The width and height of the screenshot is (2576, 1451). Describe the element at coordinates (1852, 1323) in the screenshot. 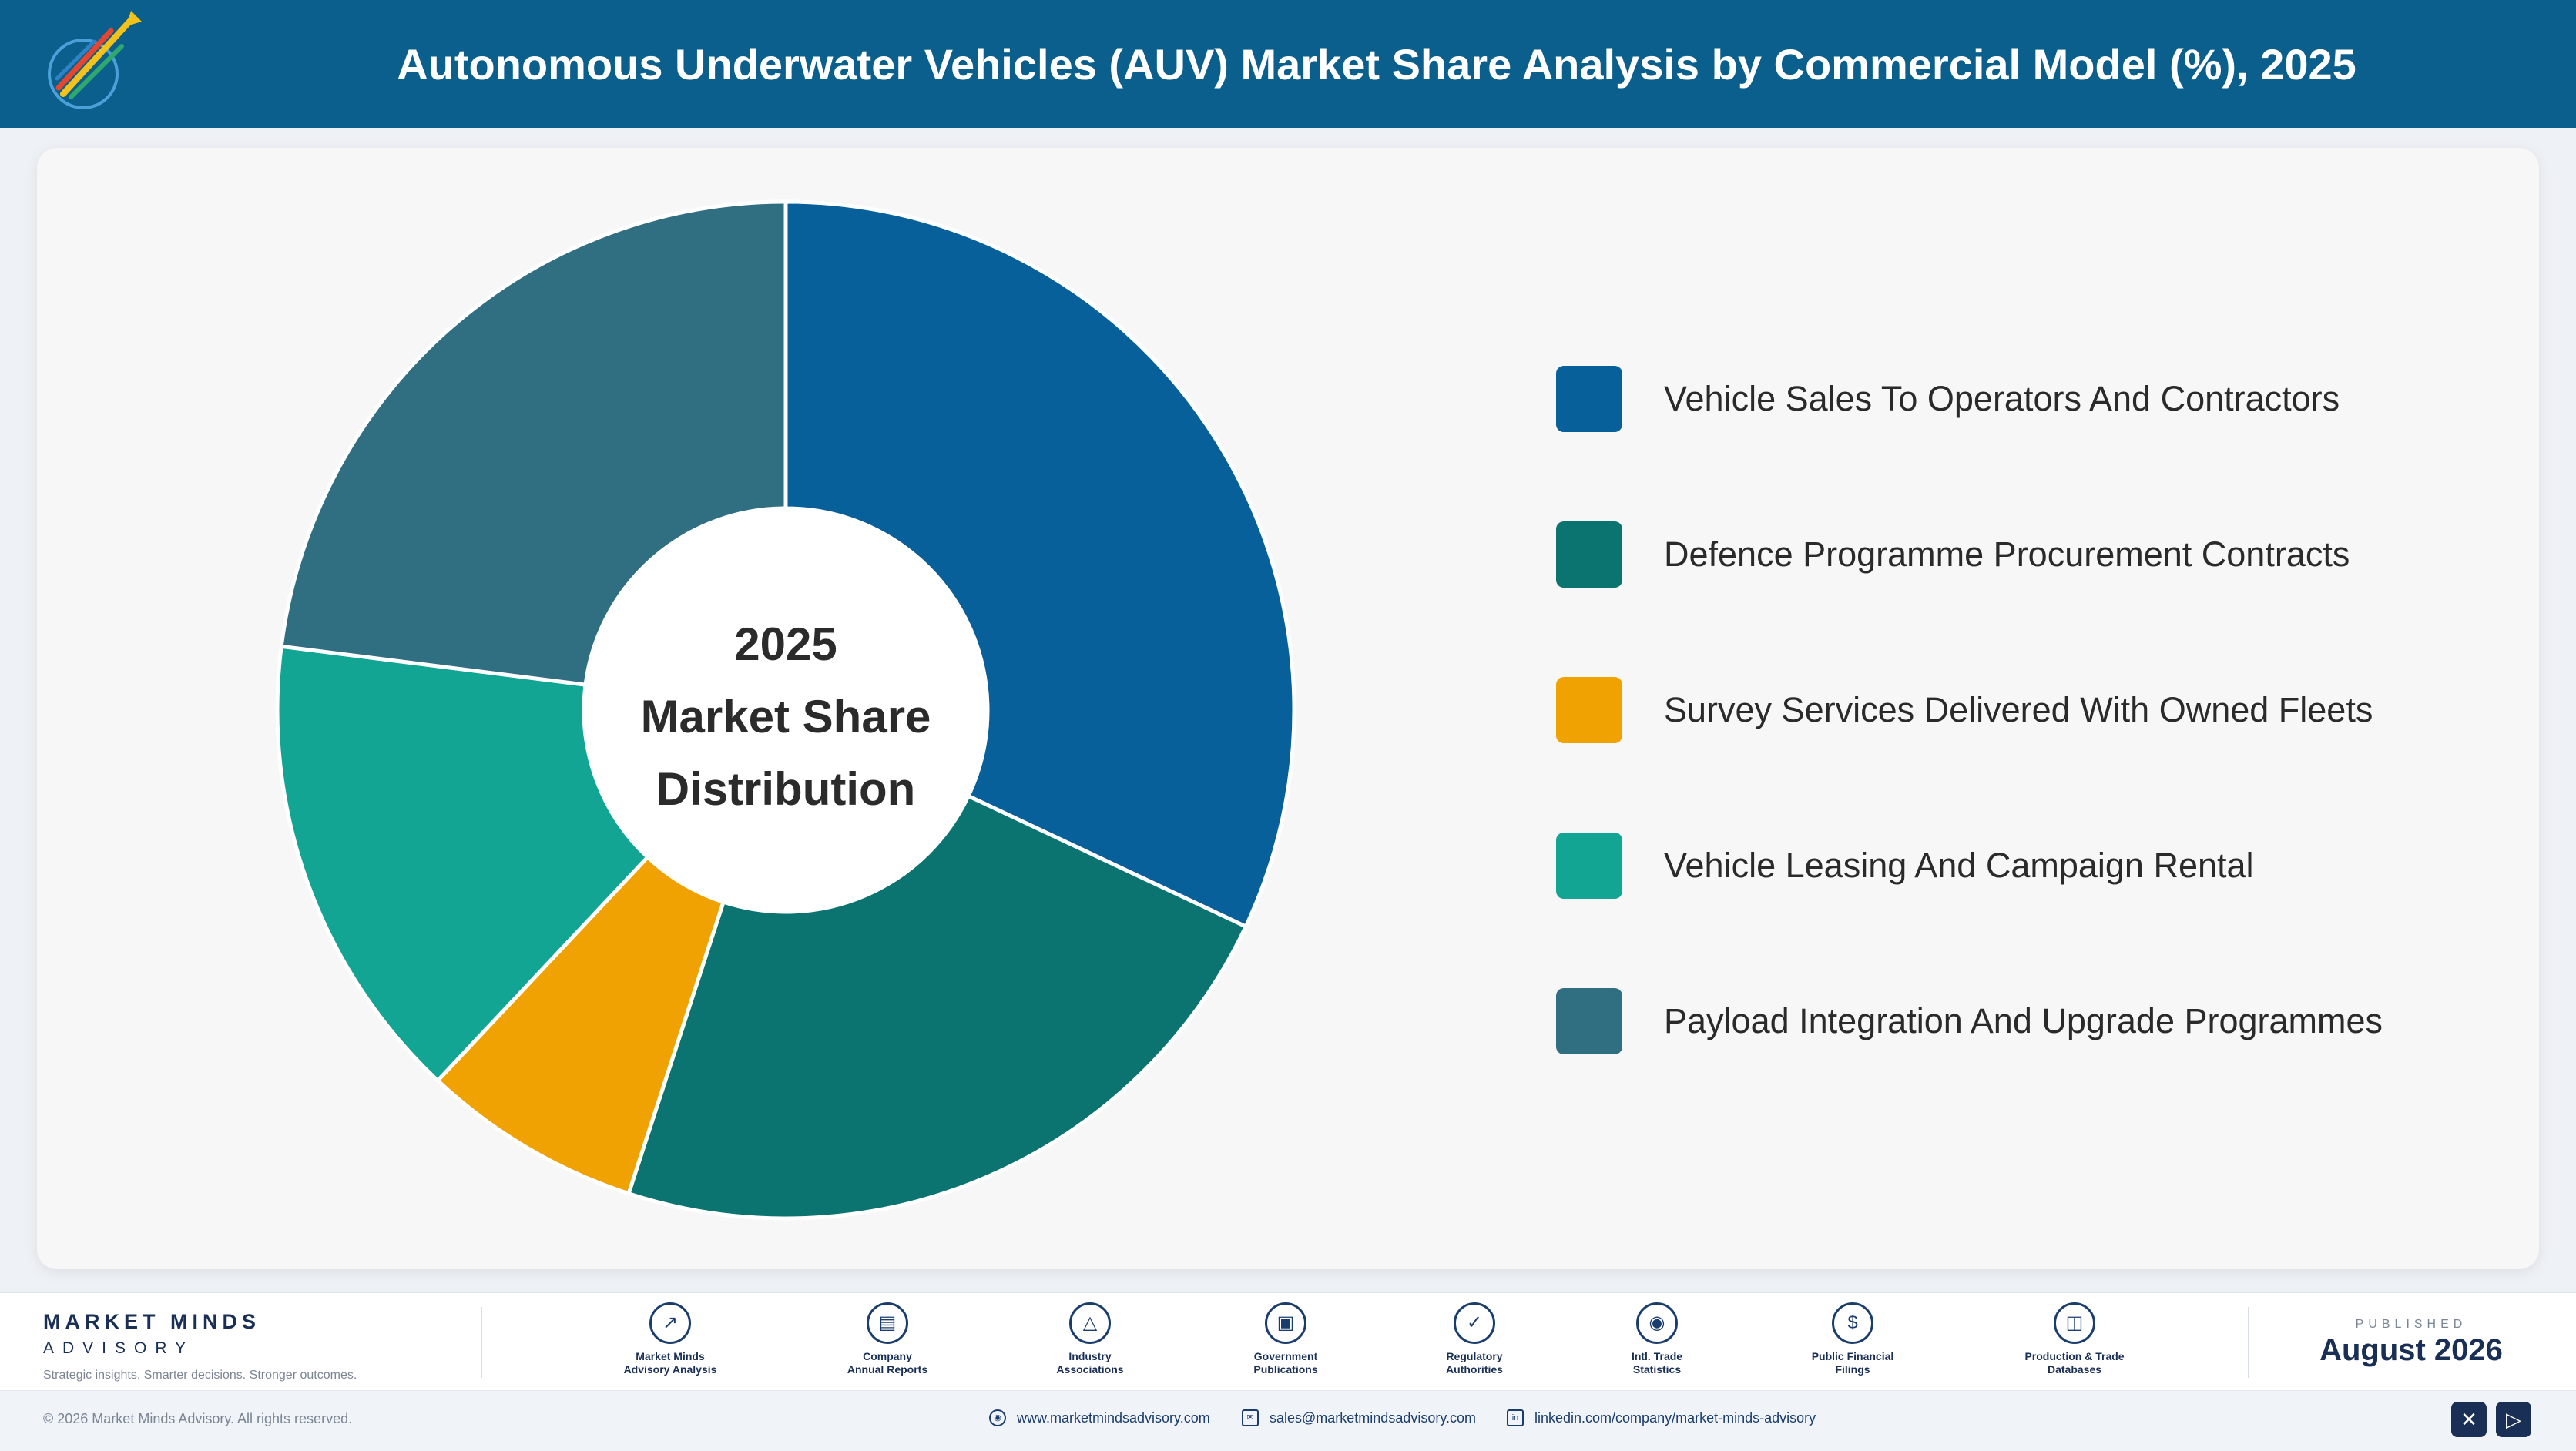

I see `dollar-circle-icon: $` at that location.